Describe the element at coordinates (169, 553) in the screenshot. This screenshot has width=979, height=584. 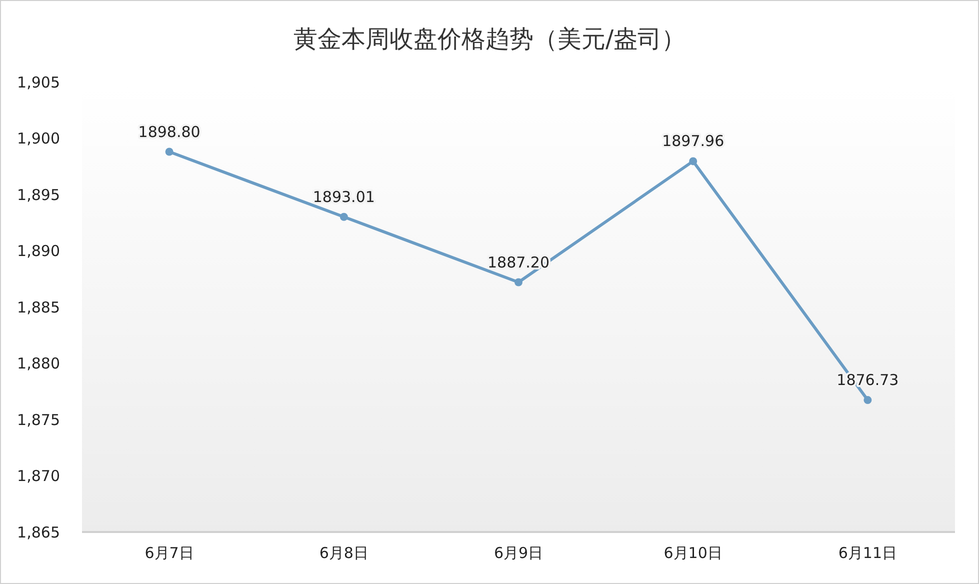
I see `x-tick-label: 6月7日` at that location.